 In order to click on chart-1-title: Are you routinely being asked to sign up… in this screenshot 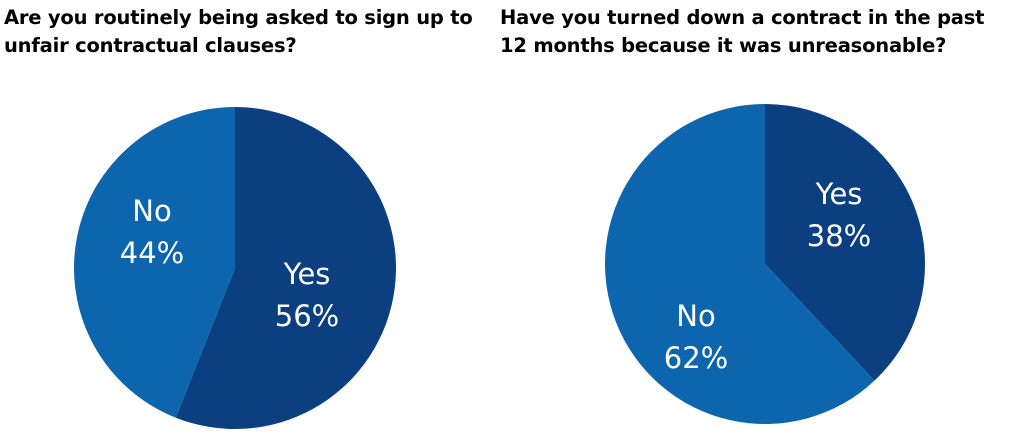, I will do `click(238, 31)`.